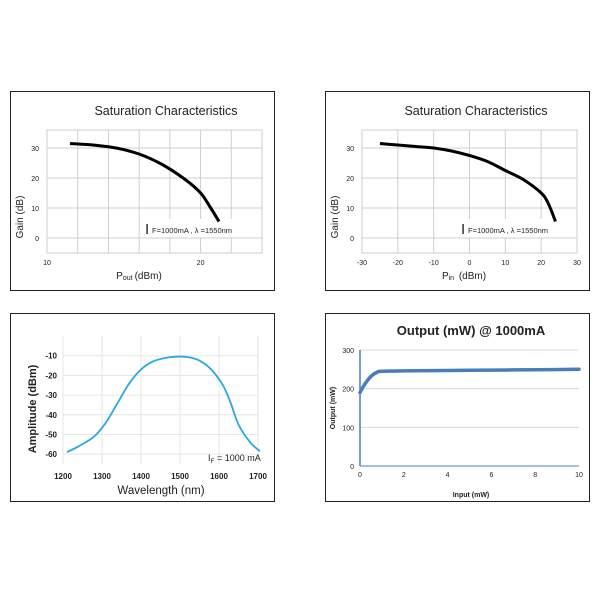  What do you see at coordinates (362, 263) in the screenshot?
I see `x-tick-label: -30` at bounding box center [362, 263].